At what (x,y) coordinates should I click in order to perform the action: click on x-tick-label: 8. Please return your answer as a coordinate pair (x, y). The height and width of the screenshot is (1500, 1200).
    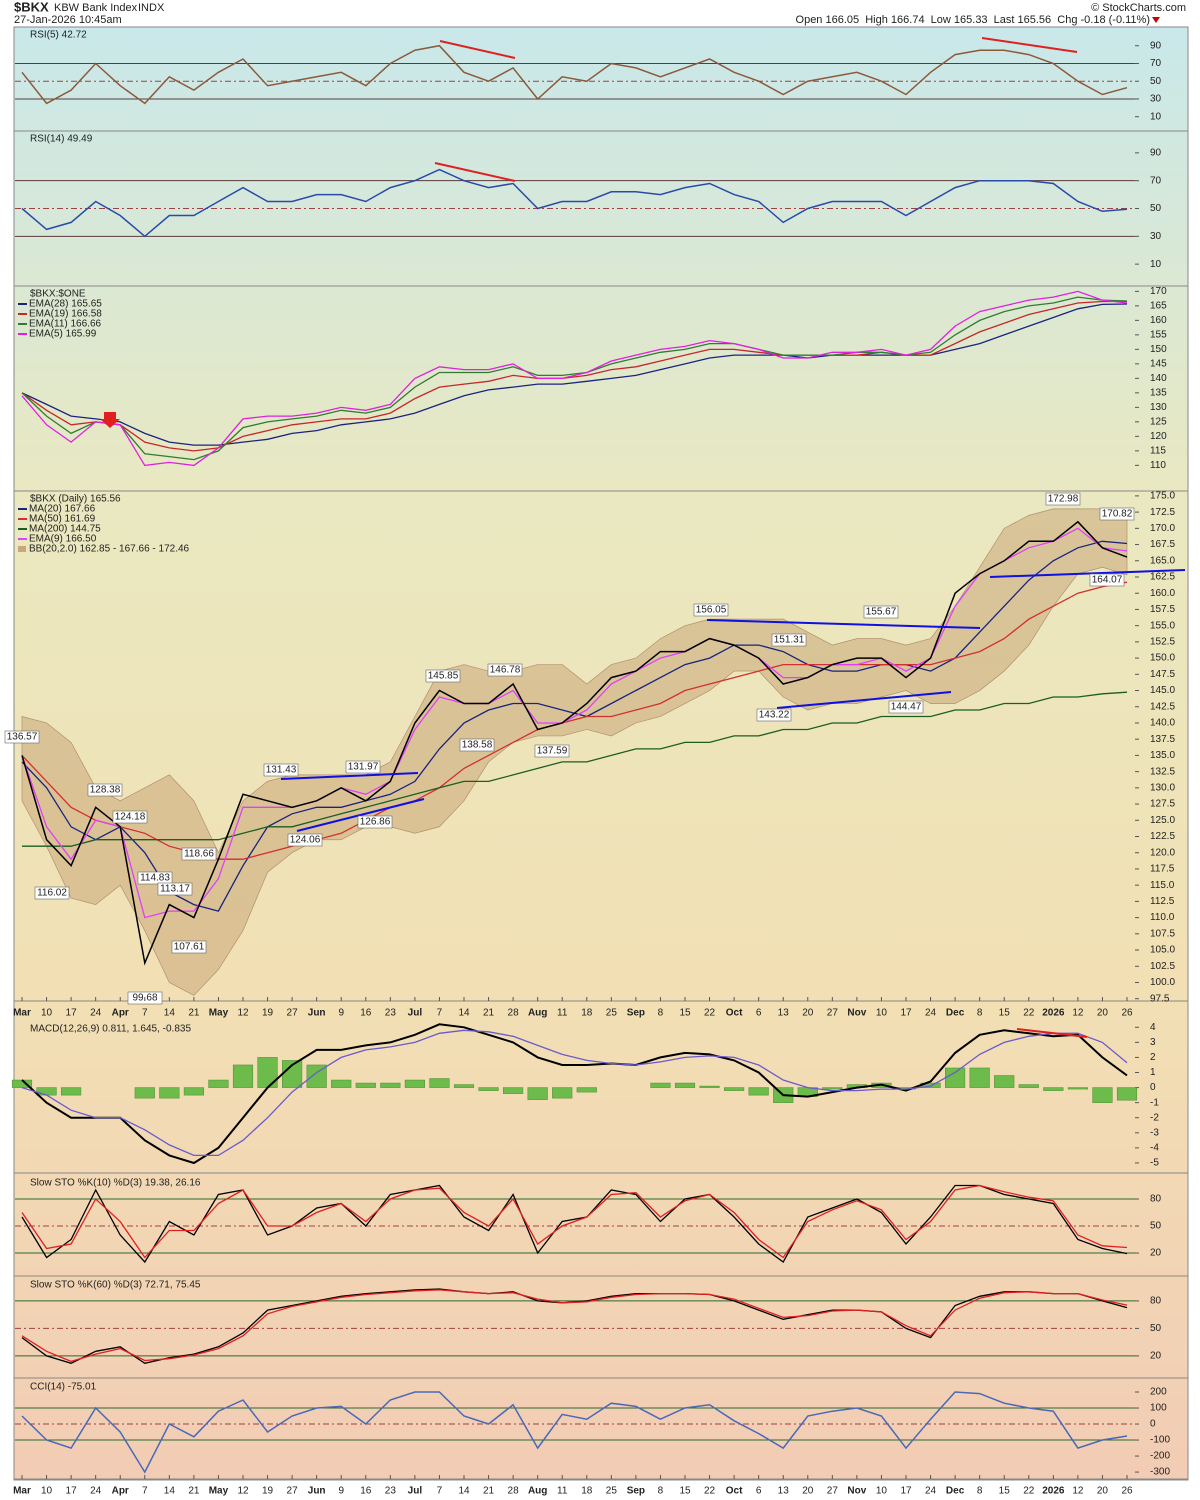
    Looking at the image, I should click on (980, 1491).